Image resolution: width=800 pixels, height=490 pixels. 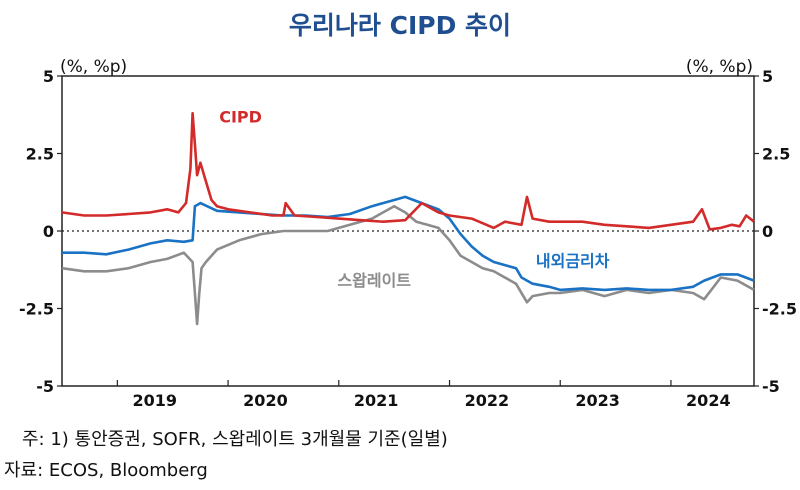 What do you see at coordinates (265, 400) in the screenshot?
I see `x-tick-label: 2020` at bounding box center [265, 400].